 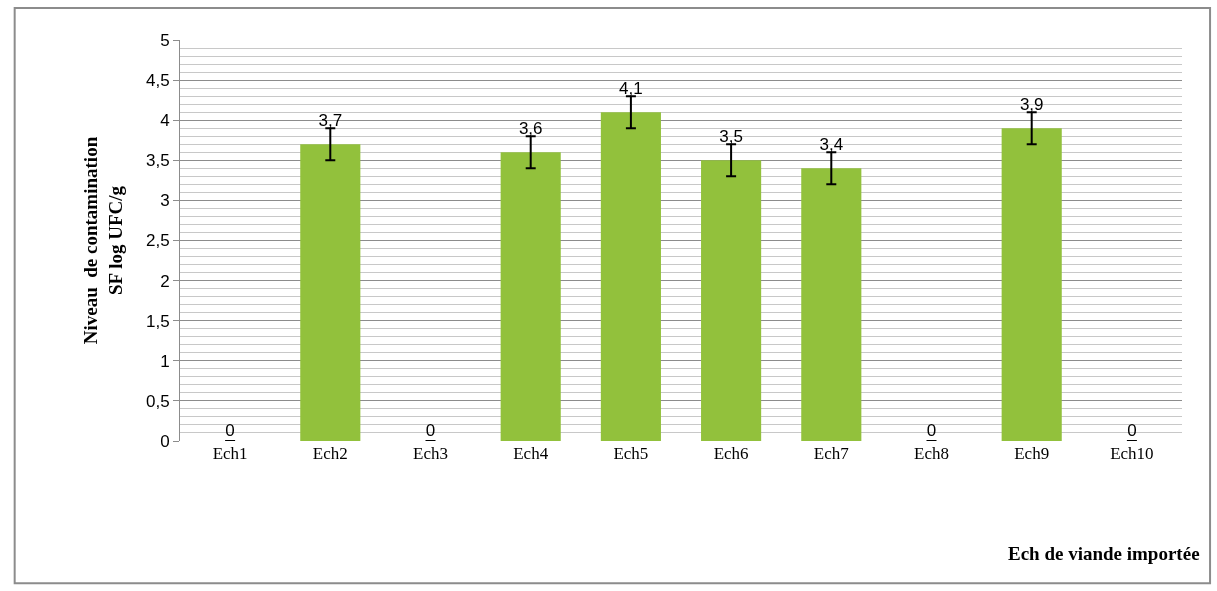 I want to click on y-tick-label: 3,5, so click(x=157, y=161).